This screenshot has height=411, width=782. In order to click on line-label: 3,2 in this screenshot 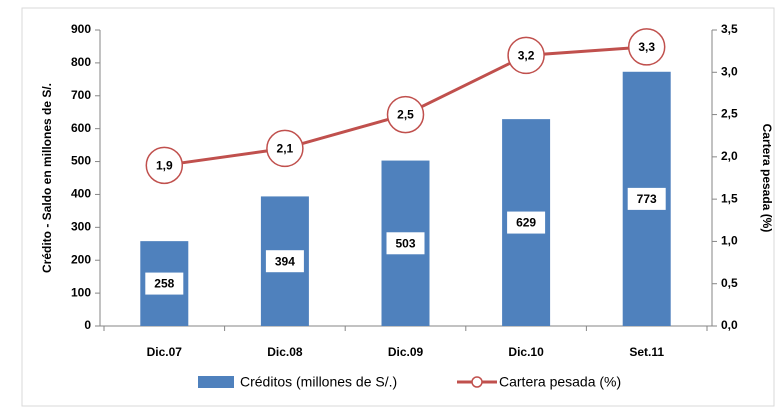, I will do `click(526, 56)`.